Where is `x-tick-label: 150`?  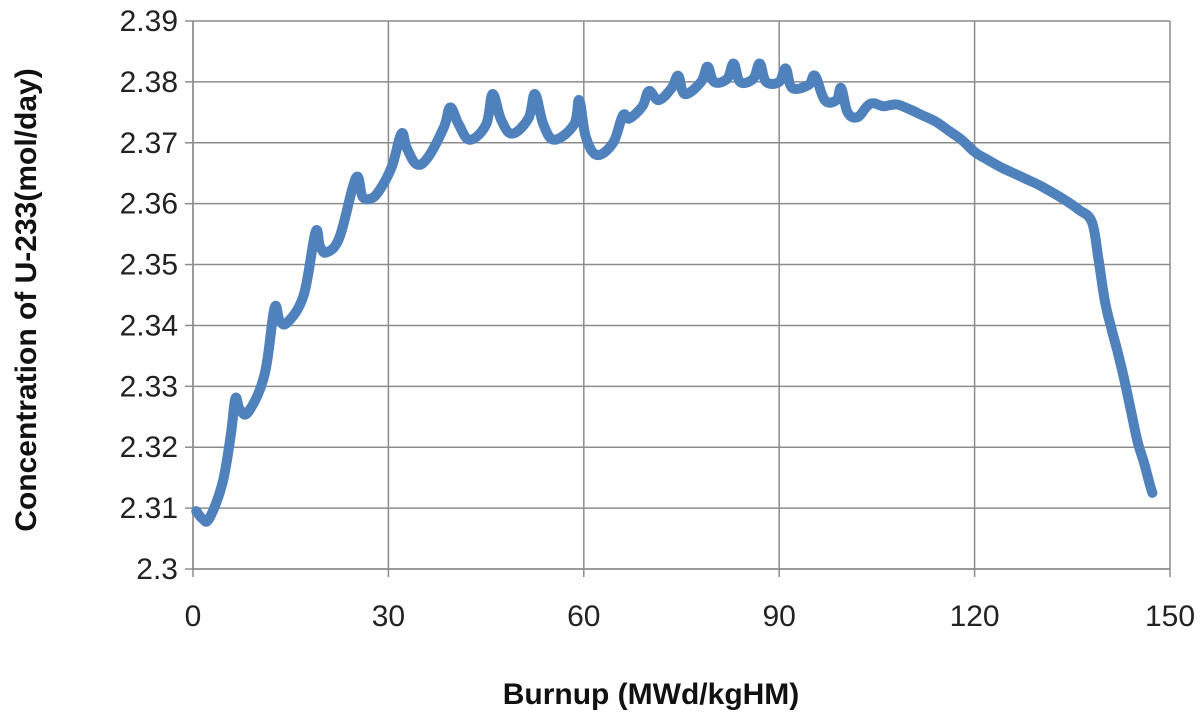 x-tick-label: 150 is located at coordinates (1170, 616).